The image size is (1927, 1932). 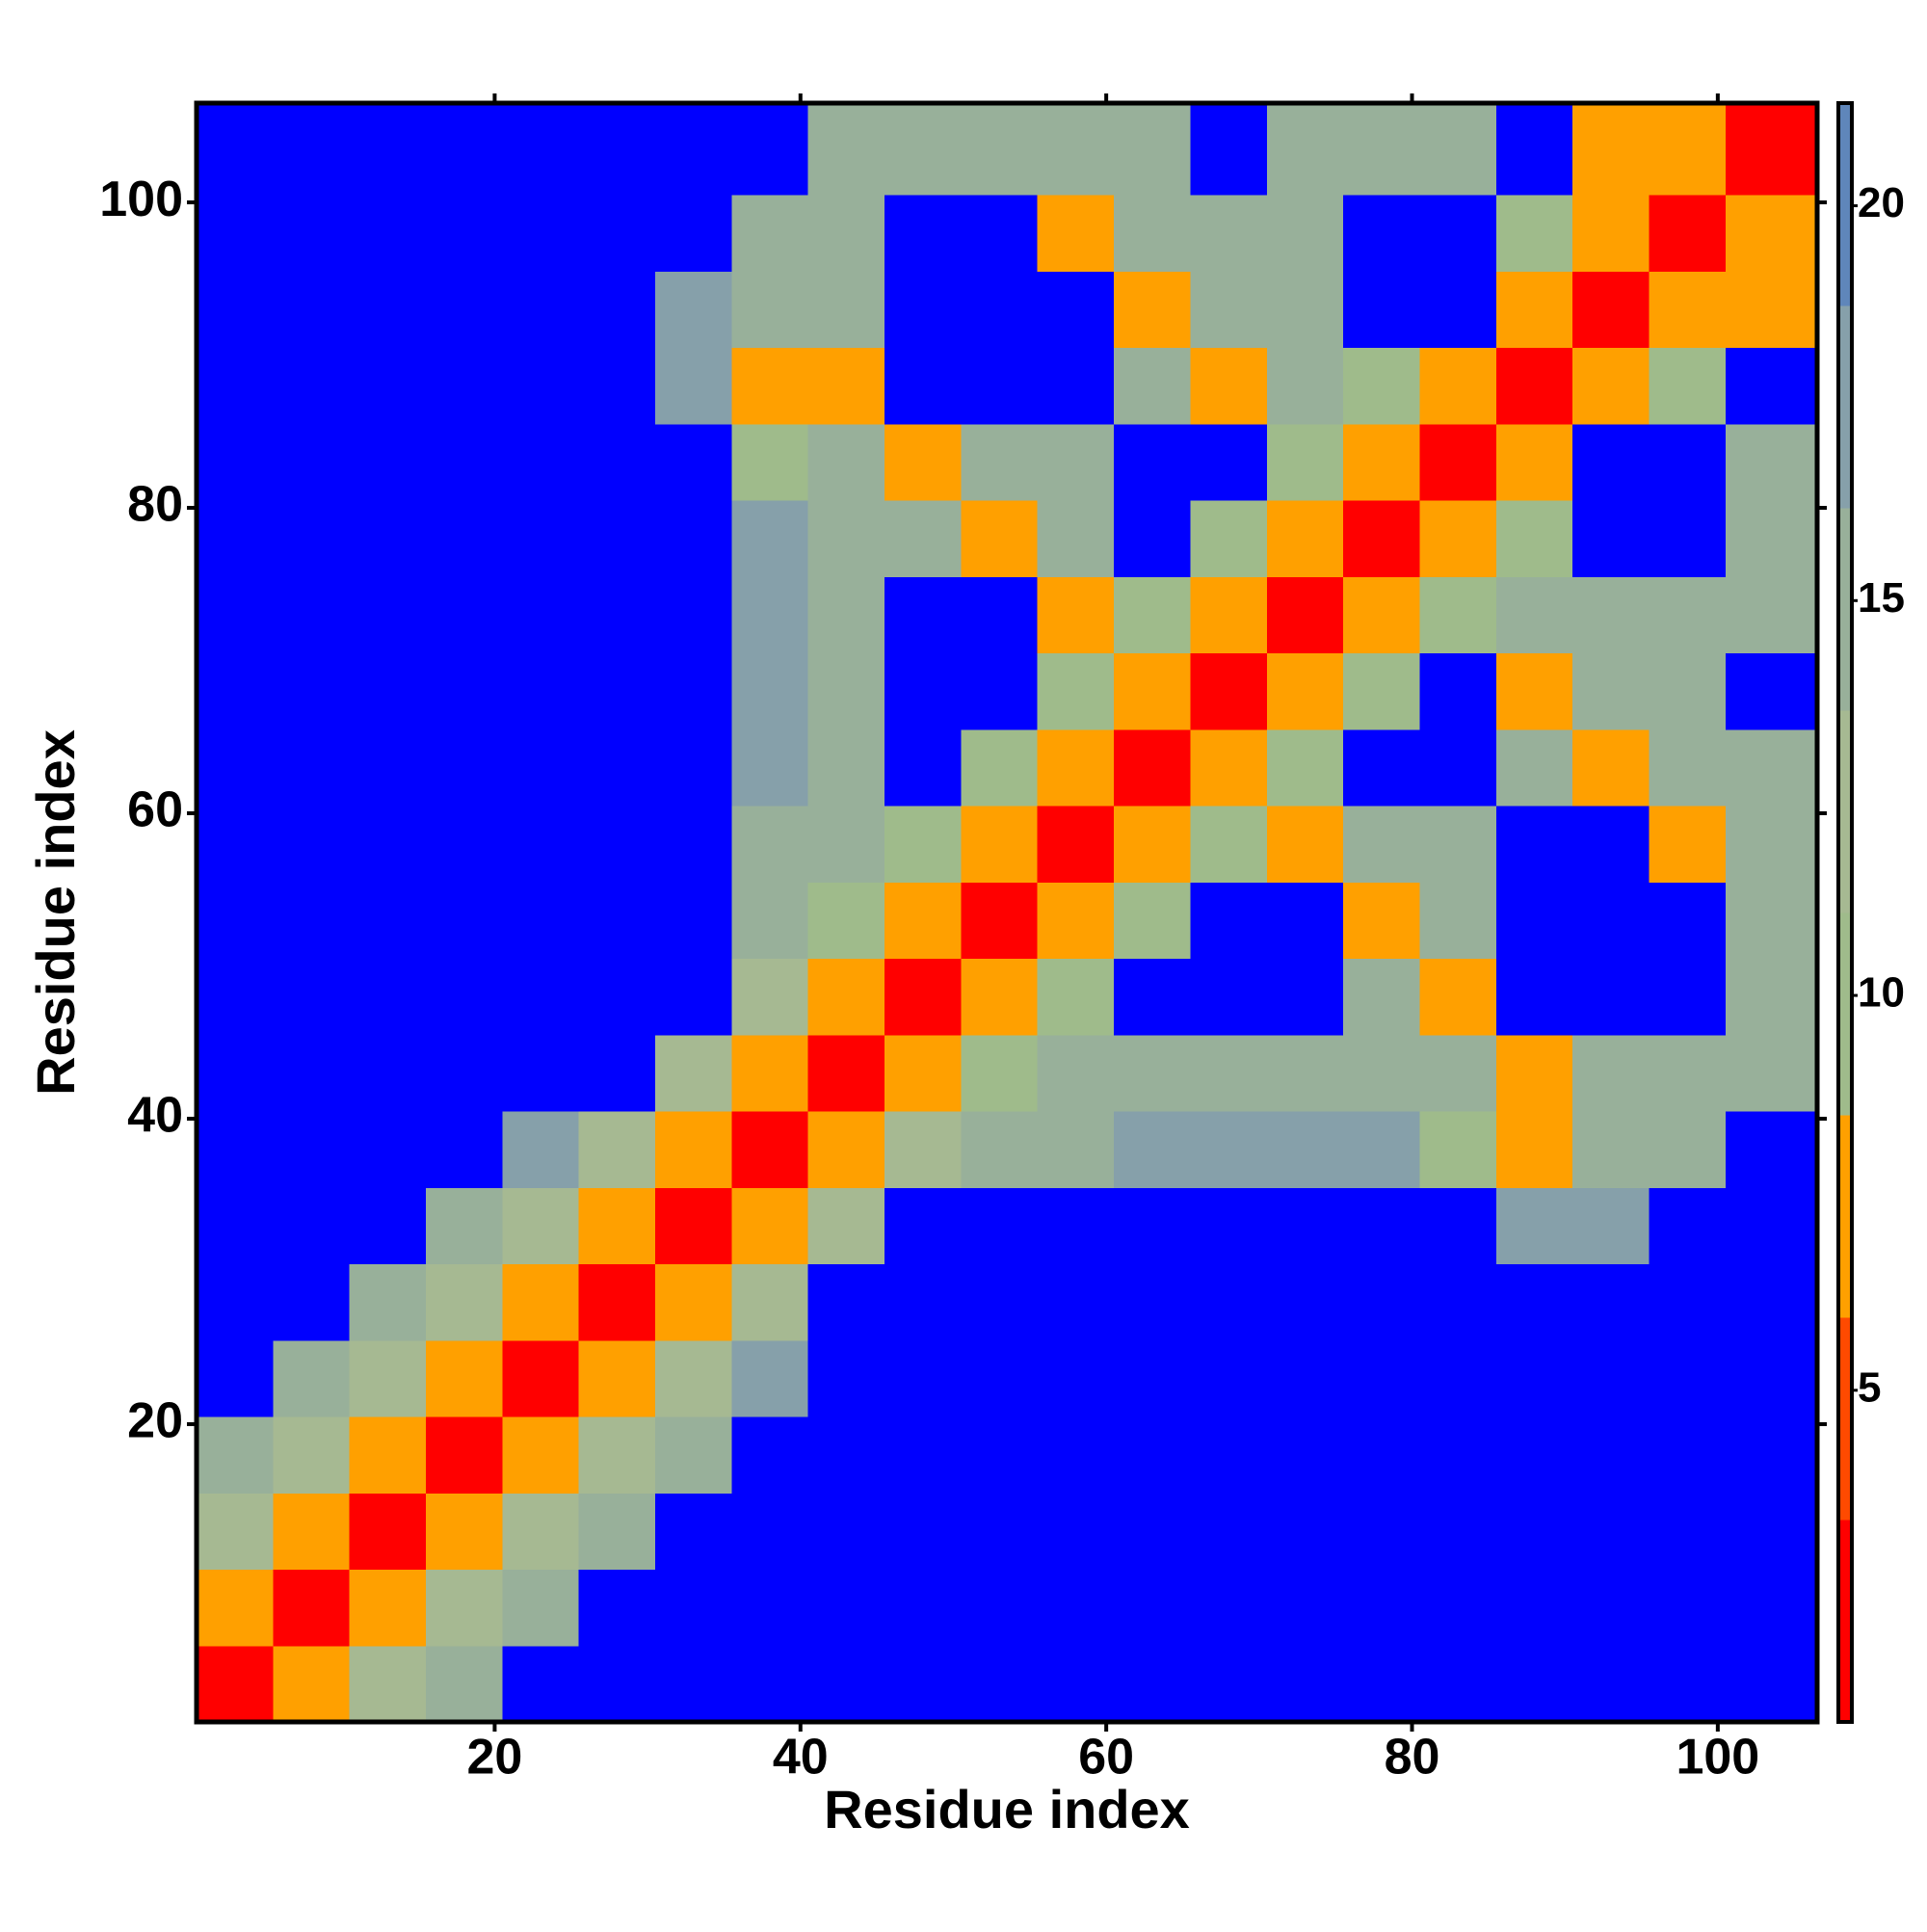 I want to click on x-tick-label: 60, so click(x=1106, y=1758).